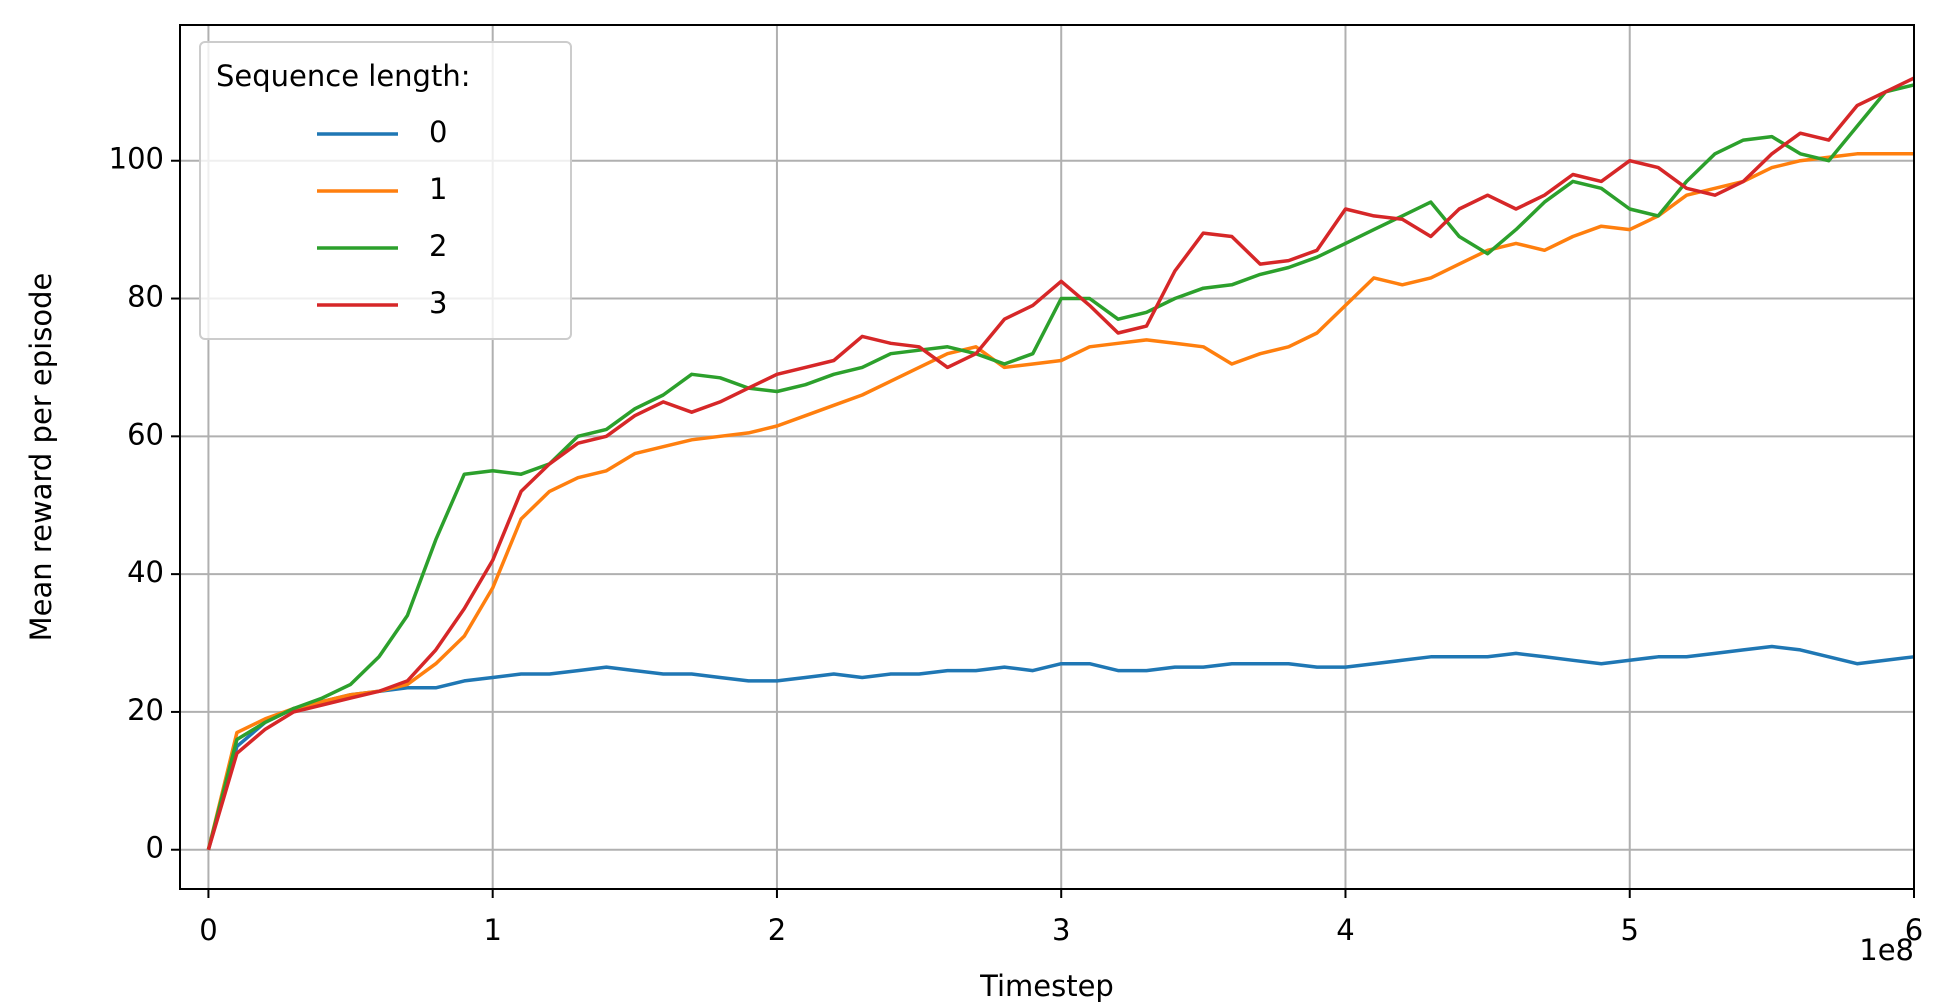 The height and width of the screenshot is (1007, 1938). What do you see at coordinates (438, 303) in the screenshot?
I see `legend-label: 3` at bounding box center [438, 303].